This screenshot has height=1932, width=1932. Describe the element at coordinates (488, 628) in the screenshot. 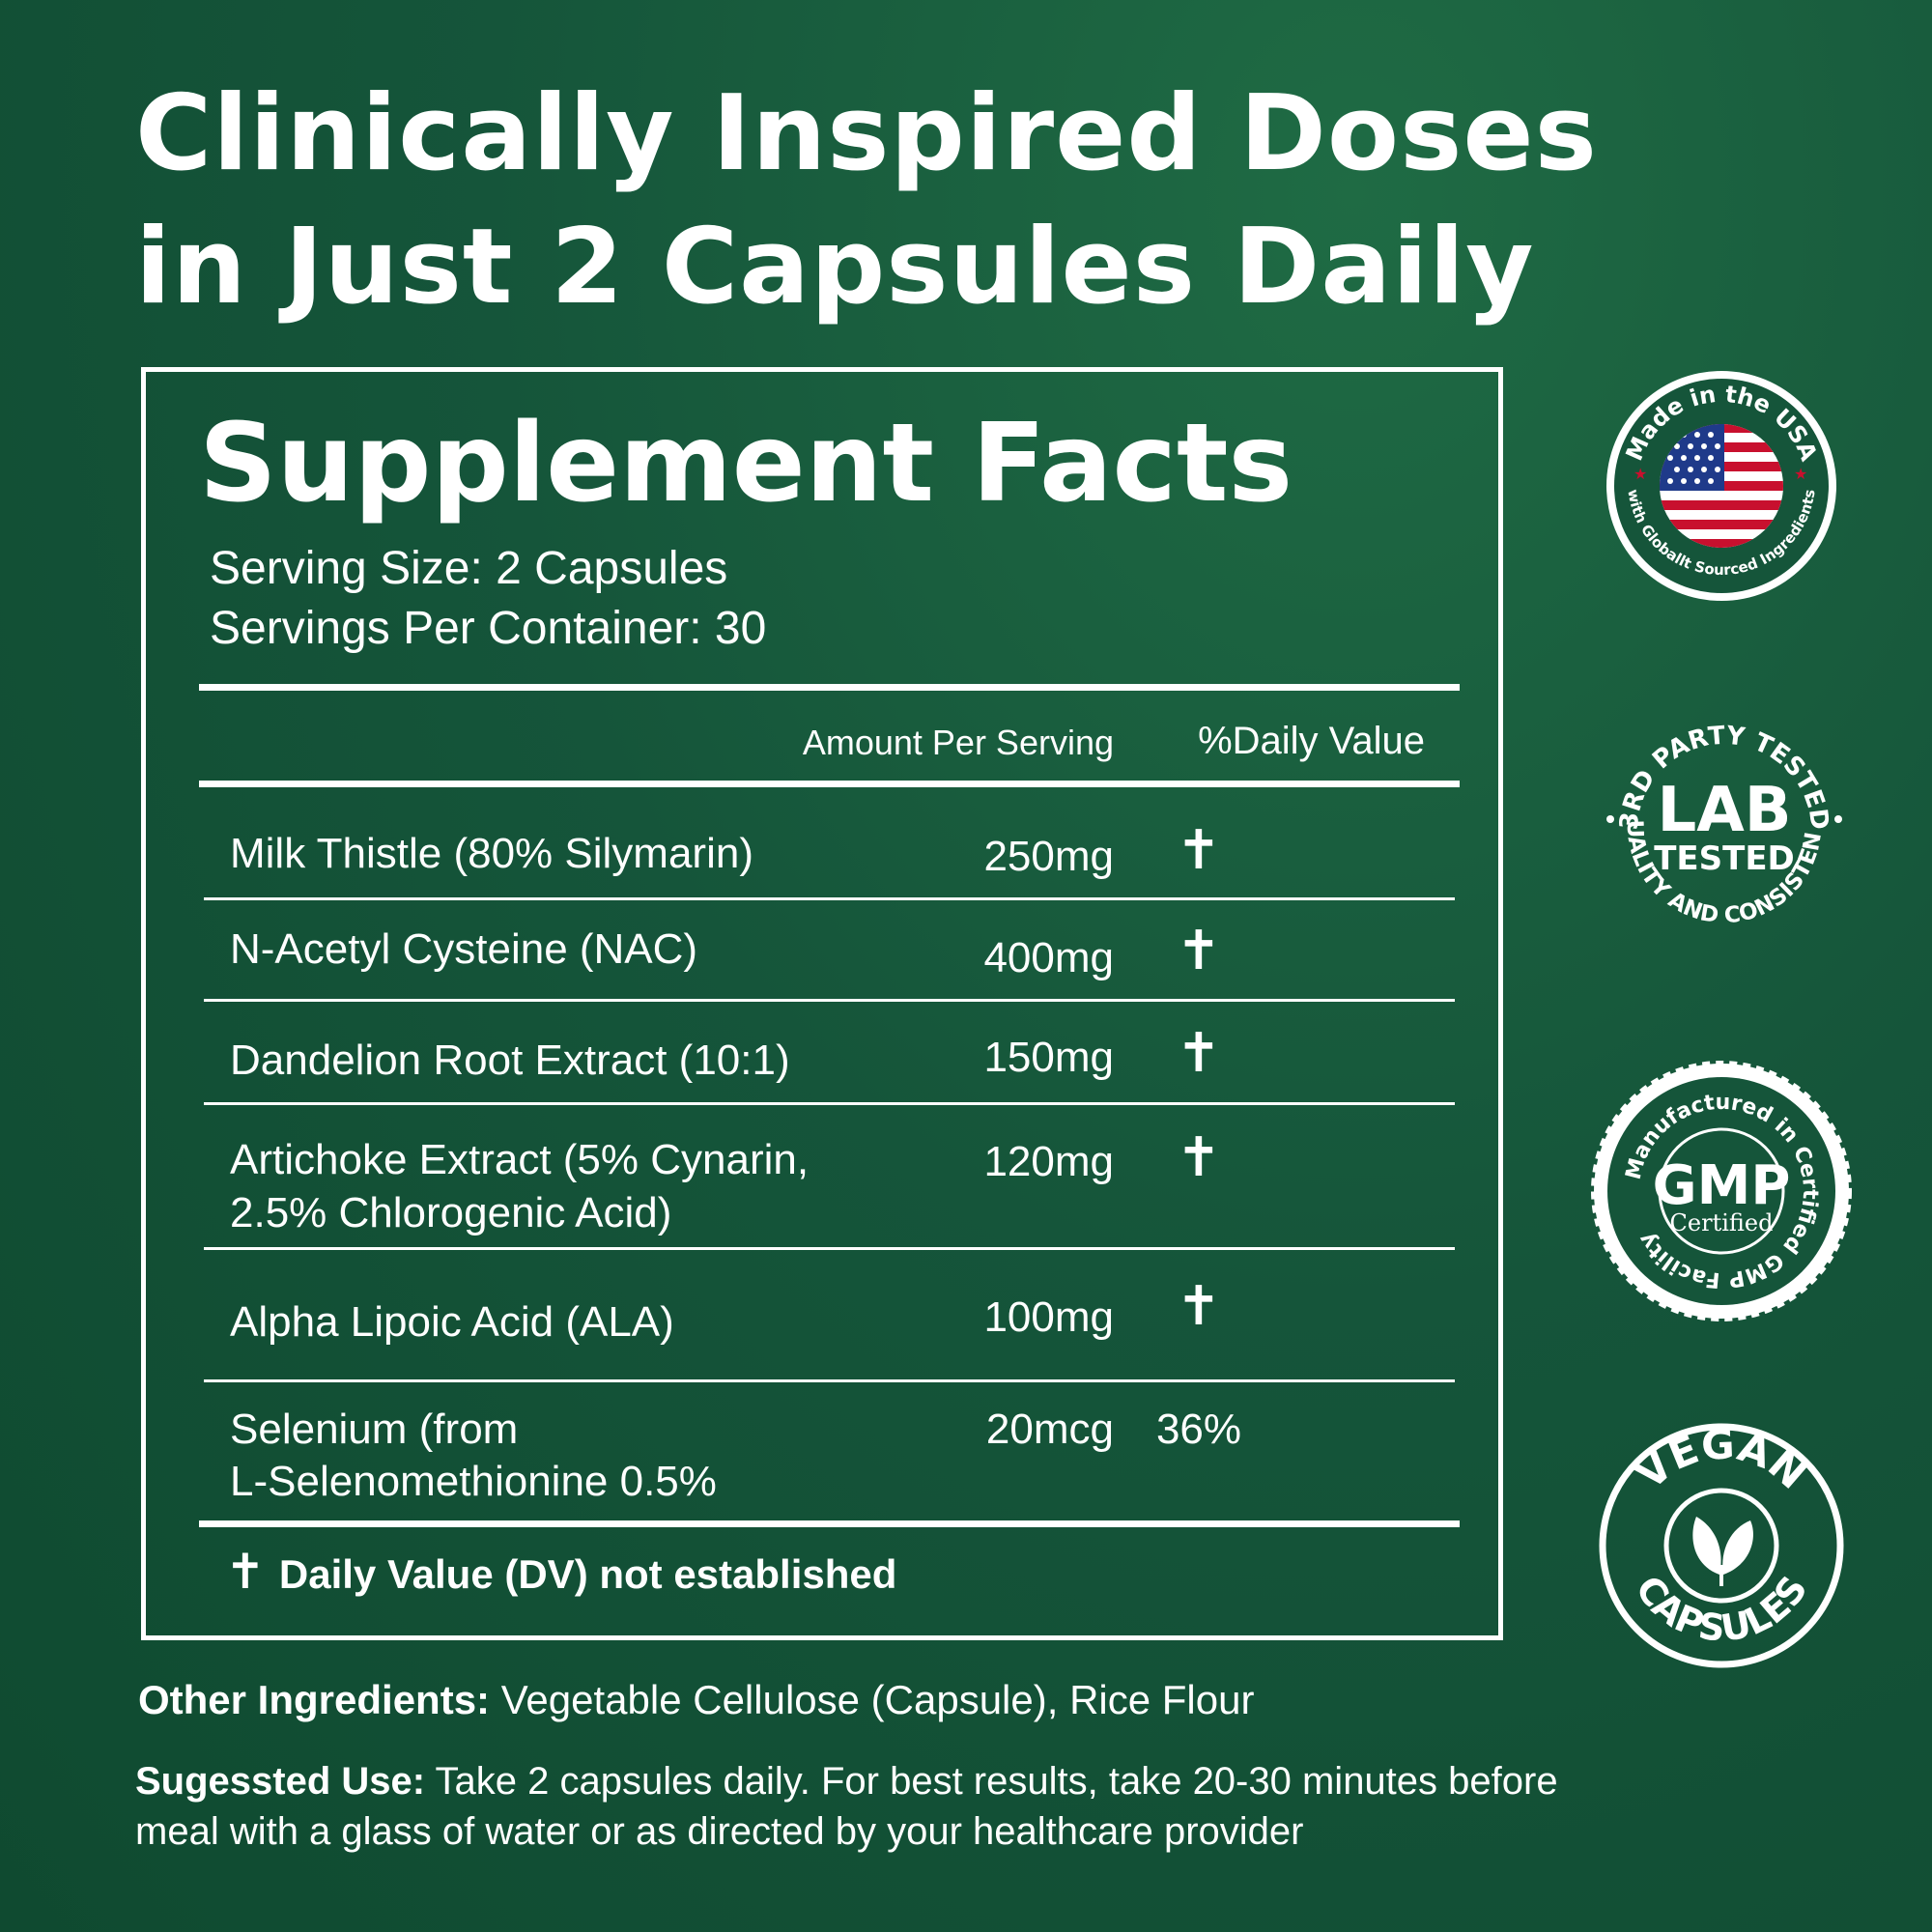

I see `servings-per-container: Servings Per Container: 30` at that location.